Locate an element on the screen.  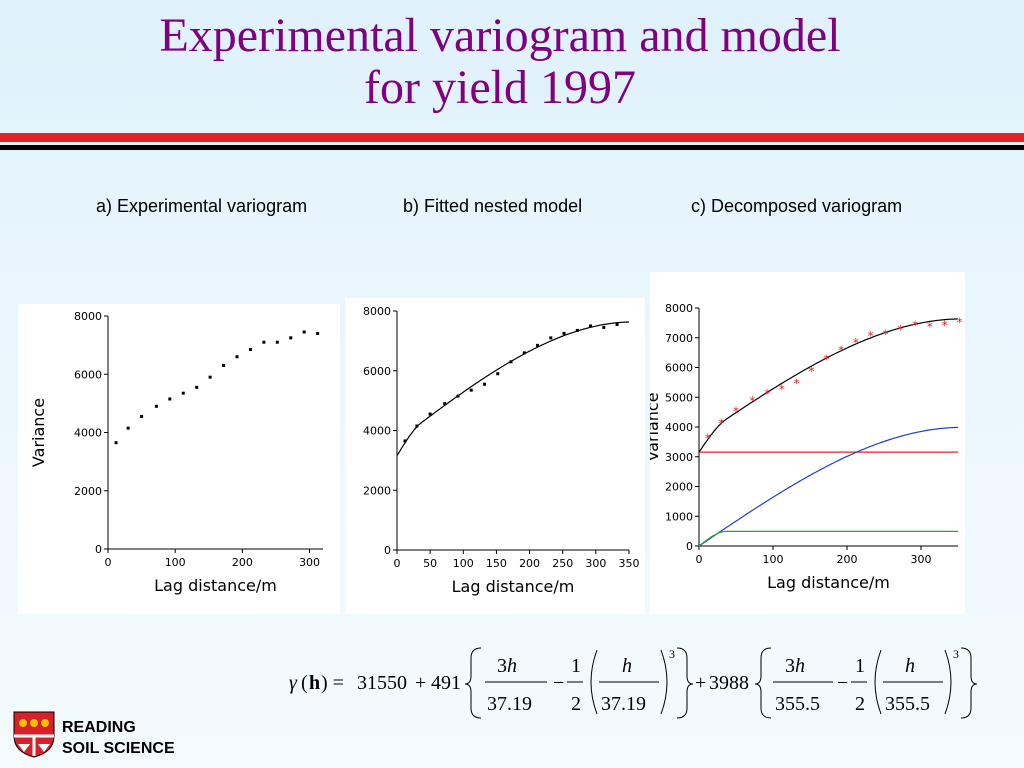
chart-b-y-tick-label: 2000 is located at coordinates (377, 490).